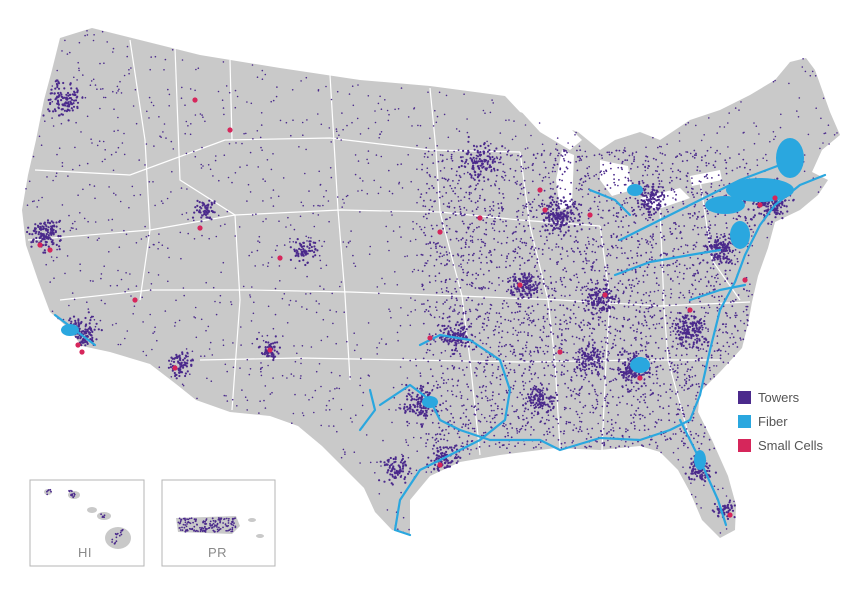  I want to click on legend-label-towers: Towers, so click(779, 397).